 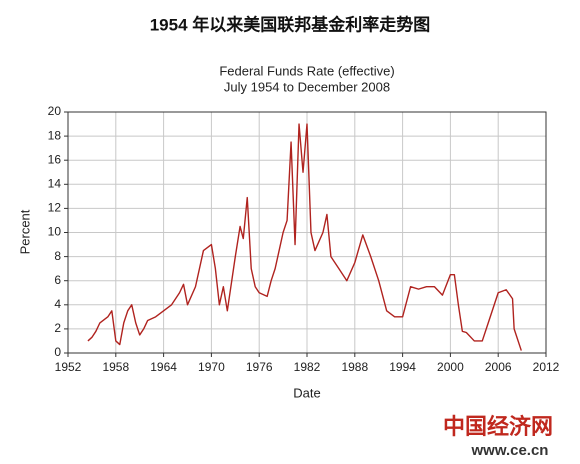 What do you see at coordinates (115, 367) in the screenshot?
I see `x-tick-label: 1958` at bounding box center [115, 367].